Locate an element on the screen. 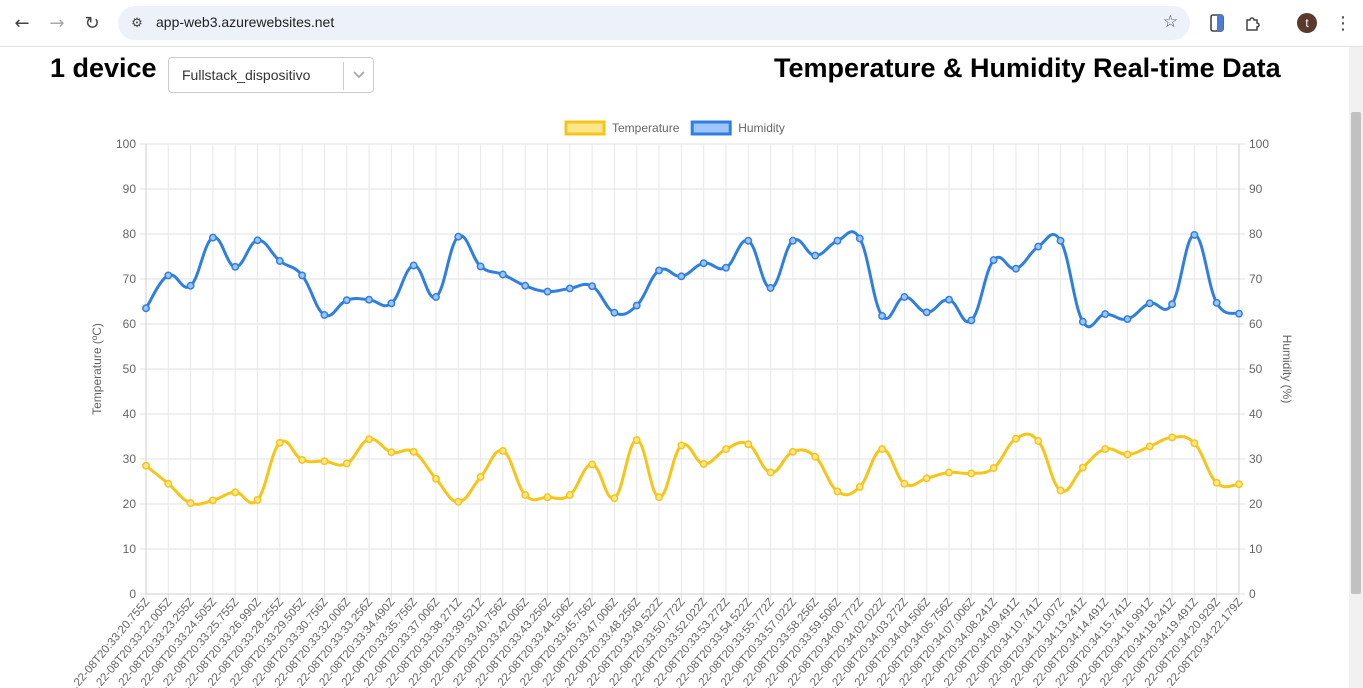  device-select: Fullstack_dispositivo is located at coordinates (271, 75).